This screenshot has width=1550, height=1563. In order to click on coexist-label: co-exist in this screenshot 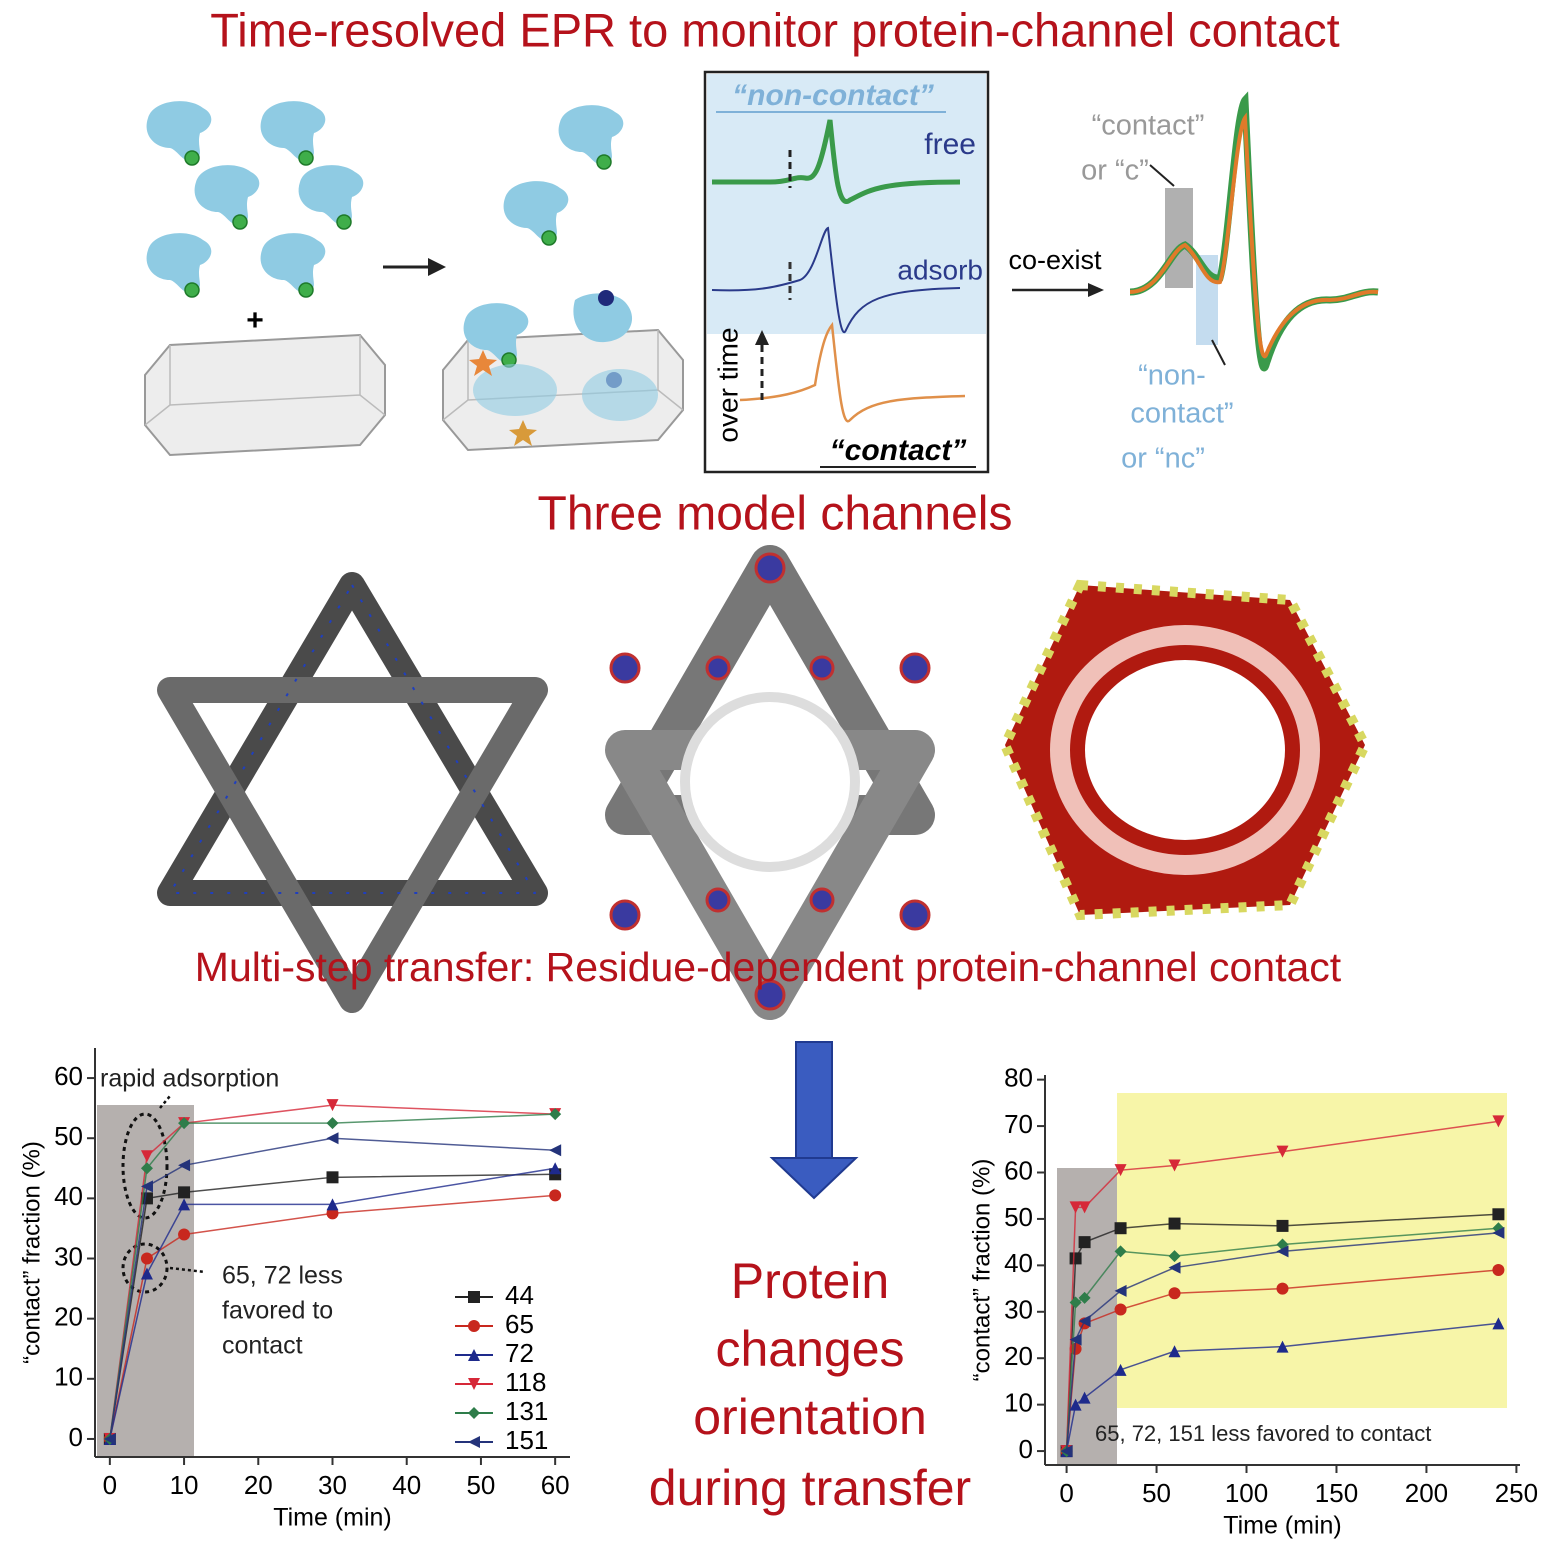, I will do `click(1055, 260)`.